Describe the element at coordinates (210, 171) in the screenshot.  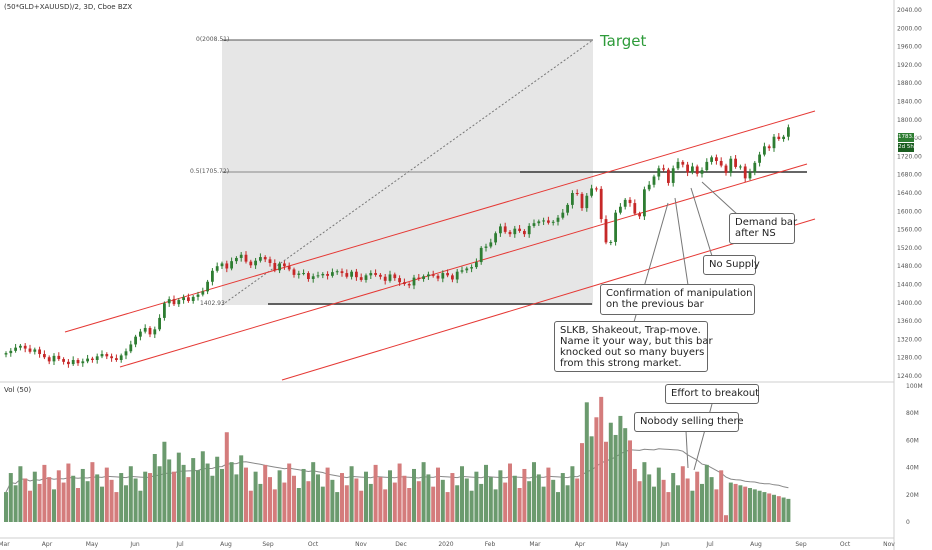
I see `fib-mid-label: 0.5(1705.72)` at that location.